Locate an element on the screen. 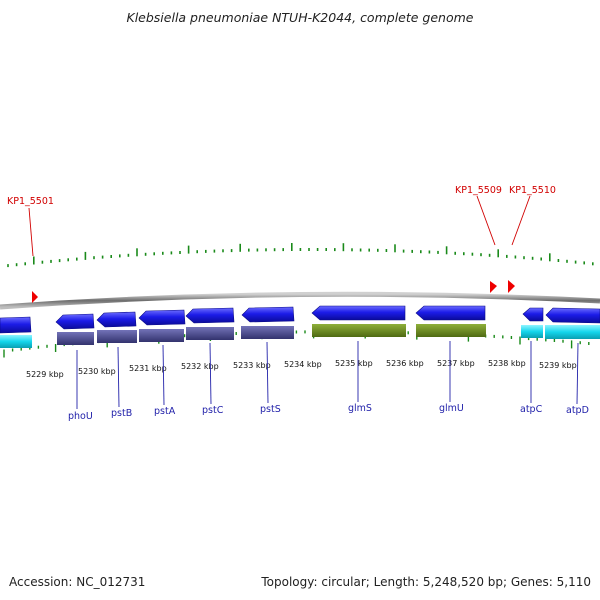  scale-label: 5239 kbp is located at coordinates (558, 365).